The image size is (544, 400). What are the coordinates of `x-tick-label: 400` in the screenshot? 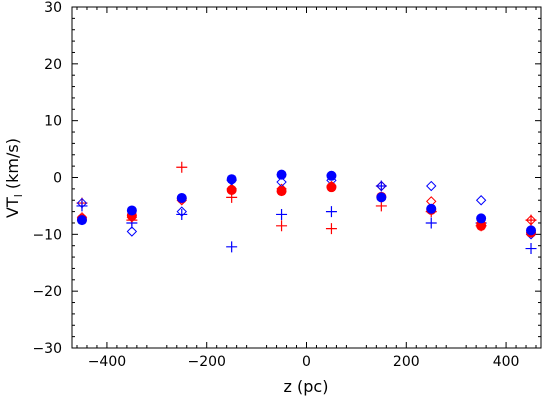 It's located at (506, 362).